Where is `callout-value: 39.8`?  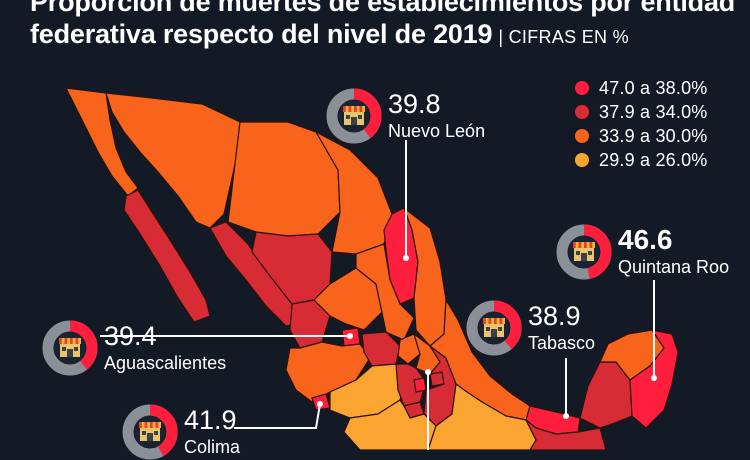
callout-value: 39.8 is located at coordinates (414, 104).